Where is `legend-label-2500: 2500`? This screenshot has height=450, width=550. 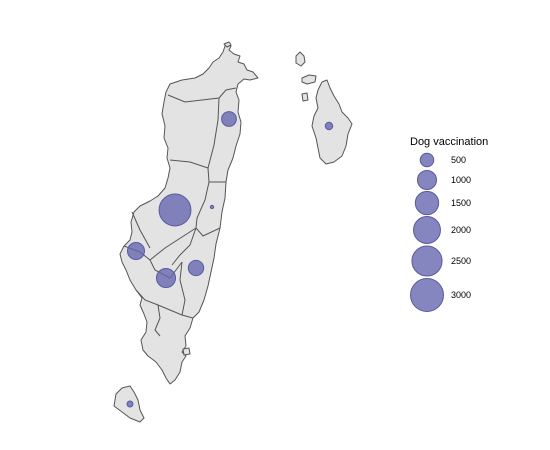
legend-label-2500: 2500 is located at coordinates (461, 261).